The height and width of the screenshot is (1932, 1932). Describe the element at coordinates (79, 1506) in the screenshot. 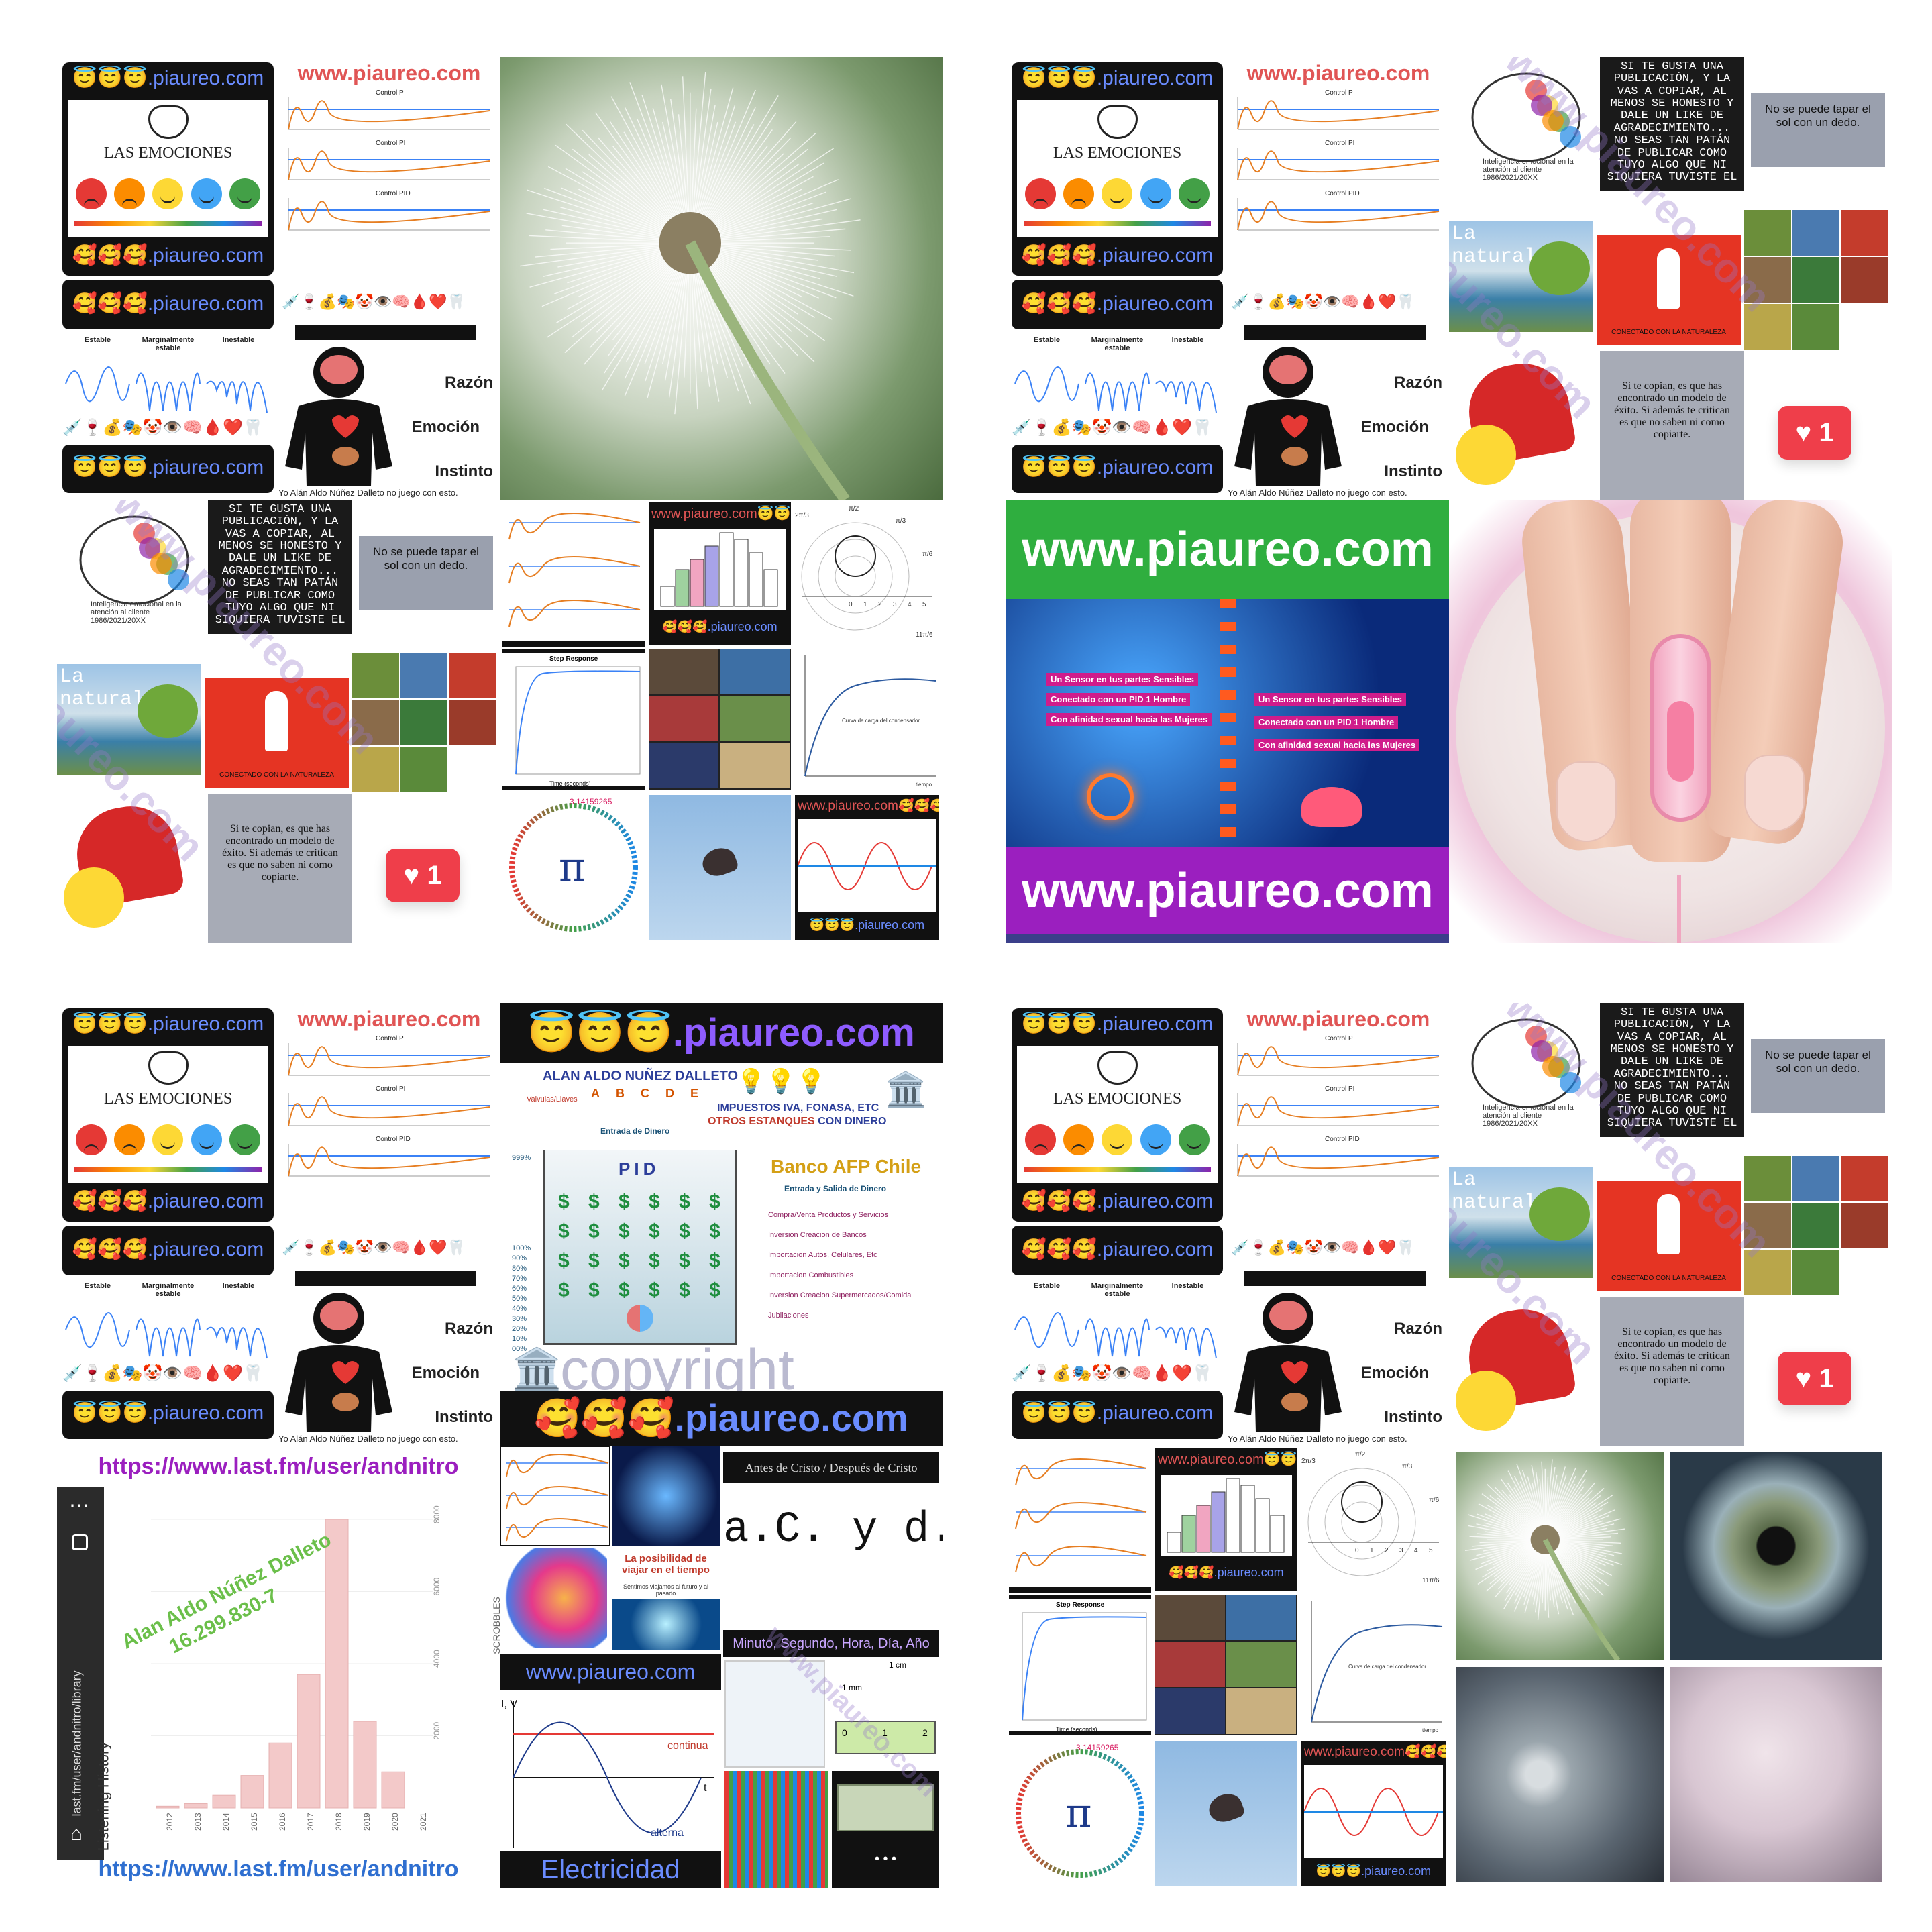

I see `menu-icon: ⋯` at that location.